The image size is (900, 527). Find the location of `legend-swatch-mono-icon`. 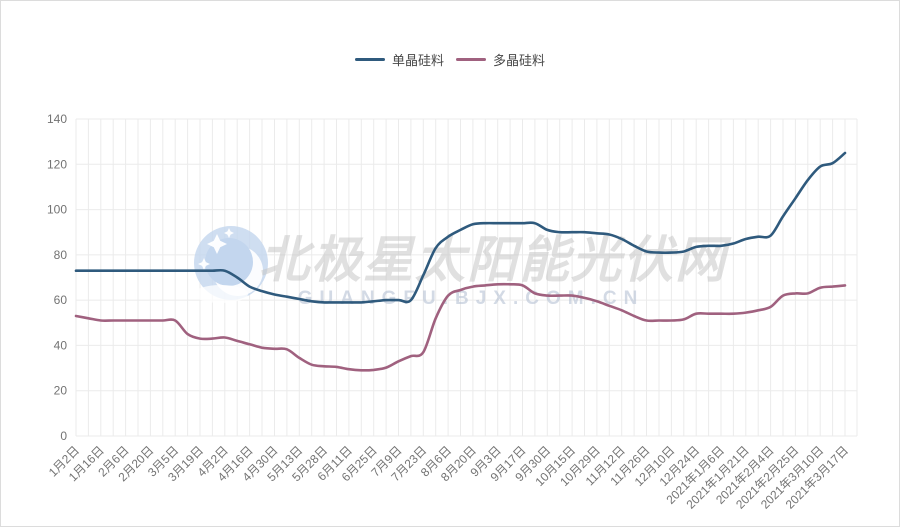

legend-swatch-mono-icon is located at coordinates (369, 59).